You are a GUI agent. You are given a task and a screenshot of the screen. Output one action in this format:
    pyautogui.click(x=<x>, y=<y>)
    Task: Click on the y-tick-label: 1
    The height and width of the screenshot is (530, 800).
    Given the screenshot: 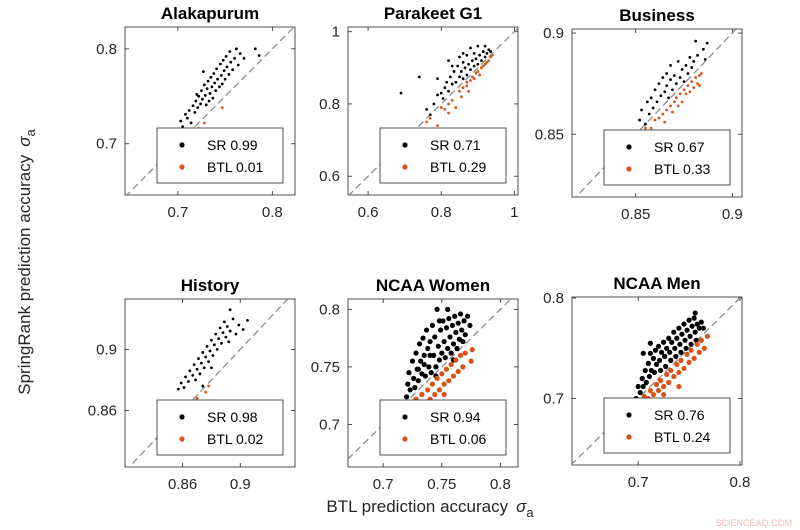 What is the action you would take?
    pyautogui.click(x=336, y=32)
    